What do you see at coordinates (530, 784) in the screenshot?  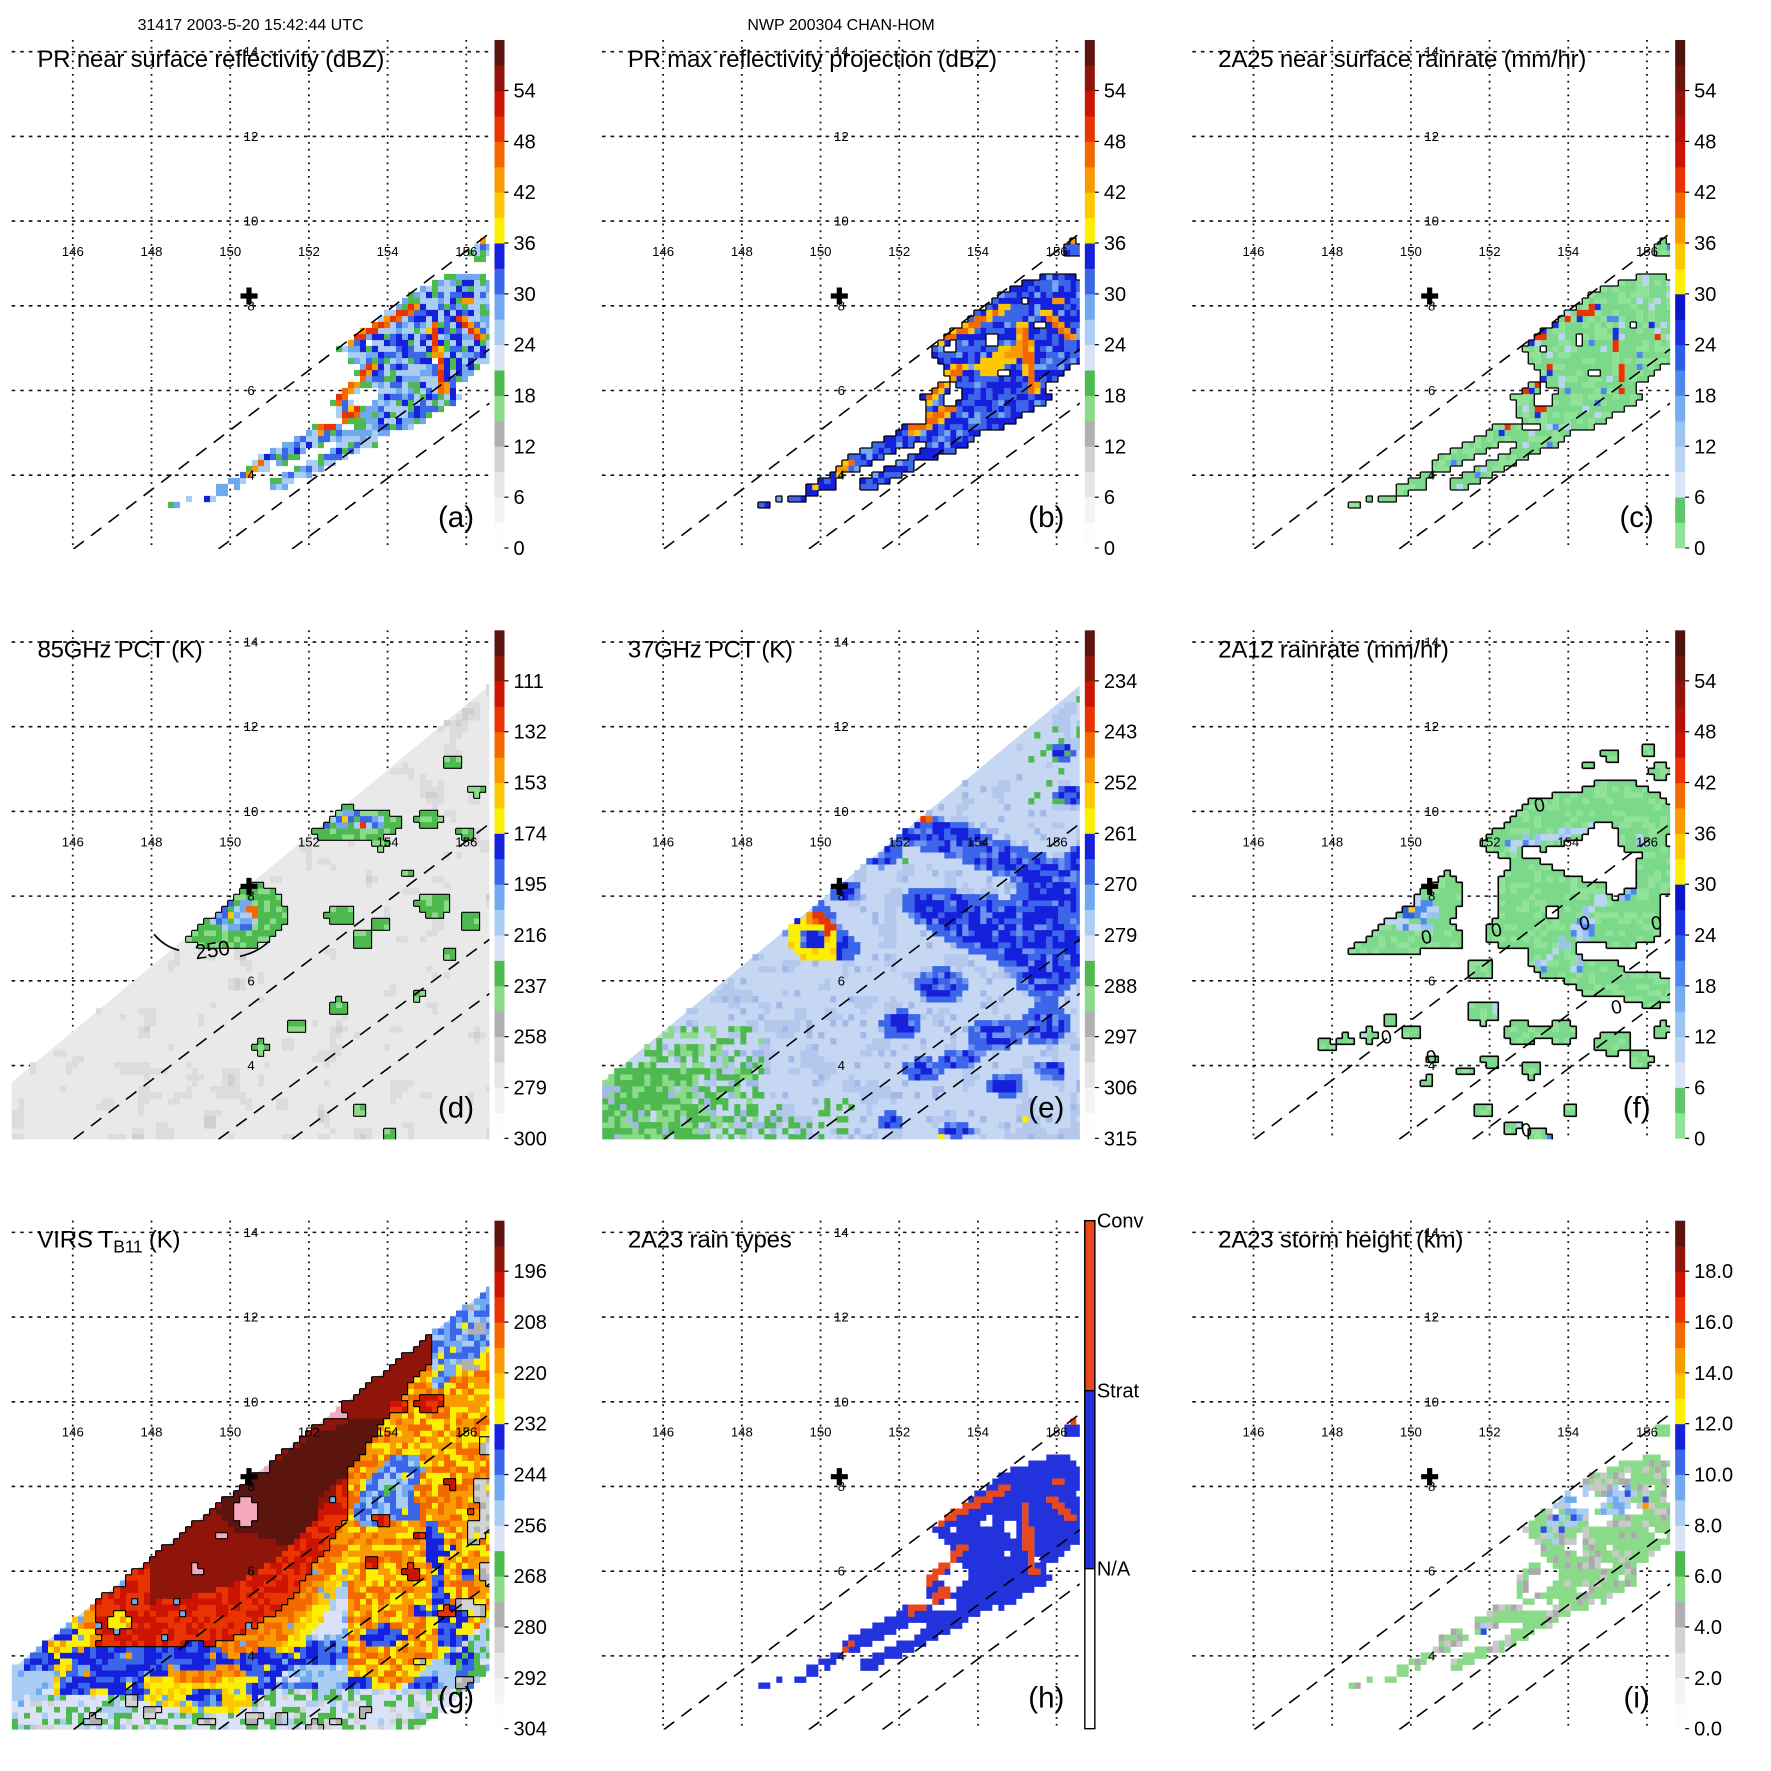 I see `svg-text: 153` at bounding box center [530, 784].